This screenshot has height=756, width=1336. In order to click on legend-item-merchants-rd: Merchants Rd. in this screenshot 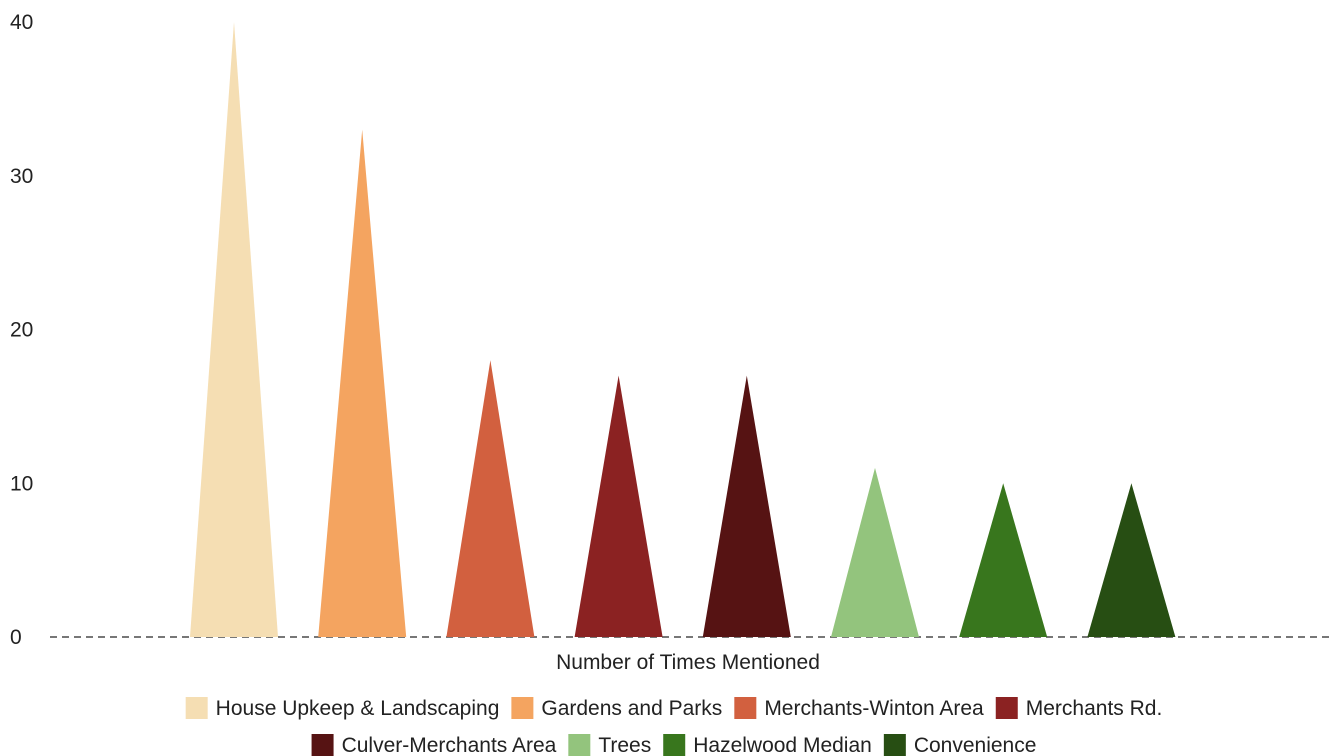, I will do `click(1079, 708)`.